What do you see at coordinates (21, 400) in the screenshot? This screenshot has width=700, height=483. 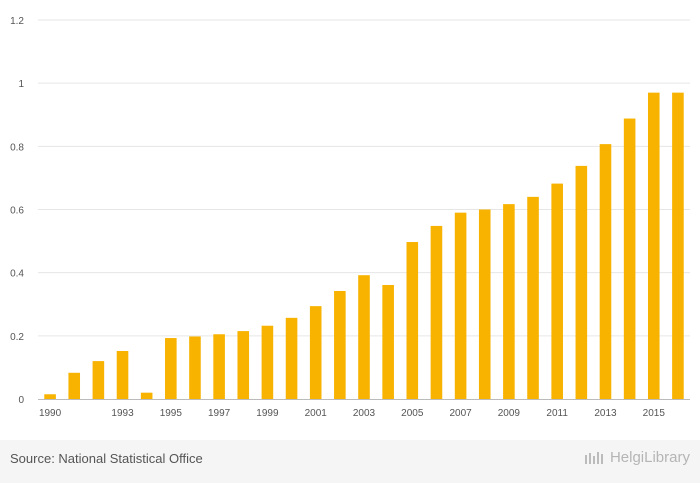 I see `y-tick-label: 0` at bounding box center [21, 400].